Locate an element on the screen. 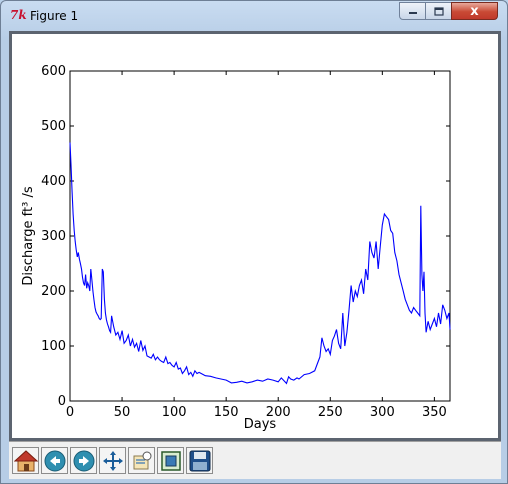 Image resolution: width=508 pixels, height=484 pixels. home-icon is located at coordinates (26, 461).